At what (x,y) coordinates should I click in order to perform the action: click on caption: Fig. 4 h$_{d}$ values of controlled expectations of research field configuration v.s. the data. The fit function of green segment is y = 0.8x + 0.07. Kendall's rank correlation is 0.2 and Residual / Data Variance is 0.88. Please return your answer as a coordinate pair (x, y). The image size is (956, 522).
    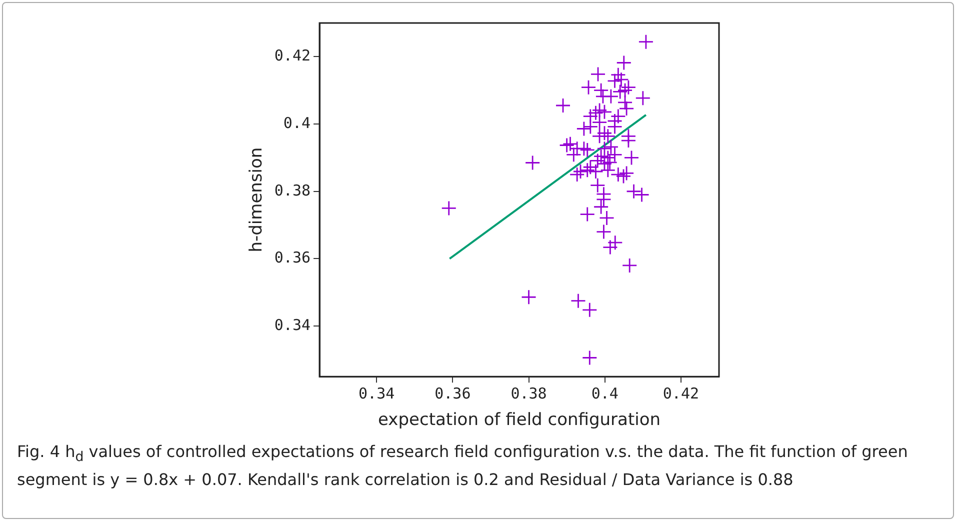
    Looking at the image, I should click on (463, 466).